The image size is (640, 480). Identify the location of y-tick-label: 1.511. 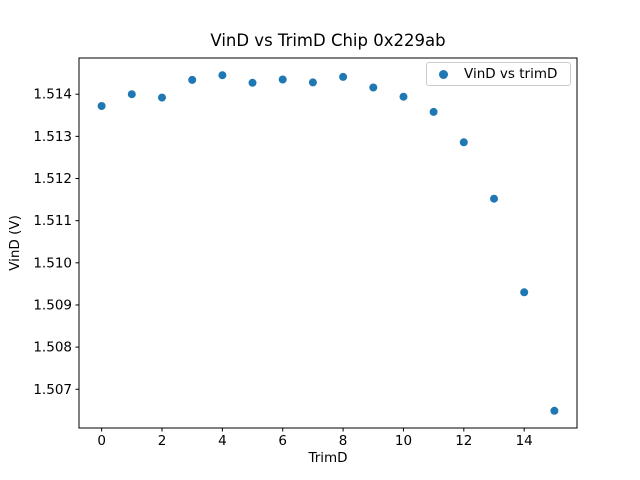
(52, 221).